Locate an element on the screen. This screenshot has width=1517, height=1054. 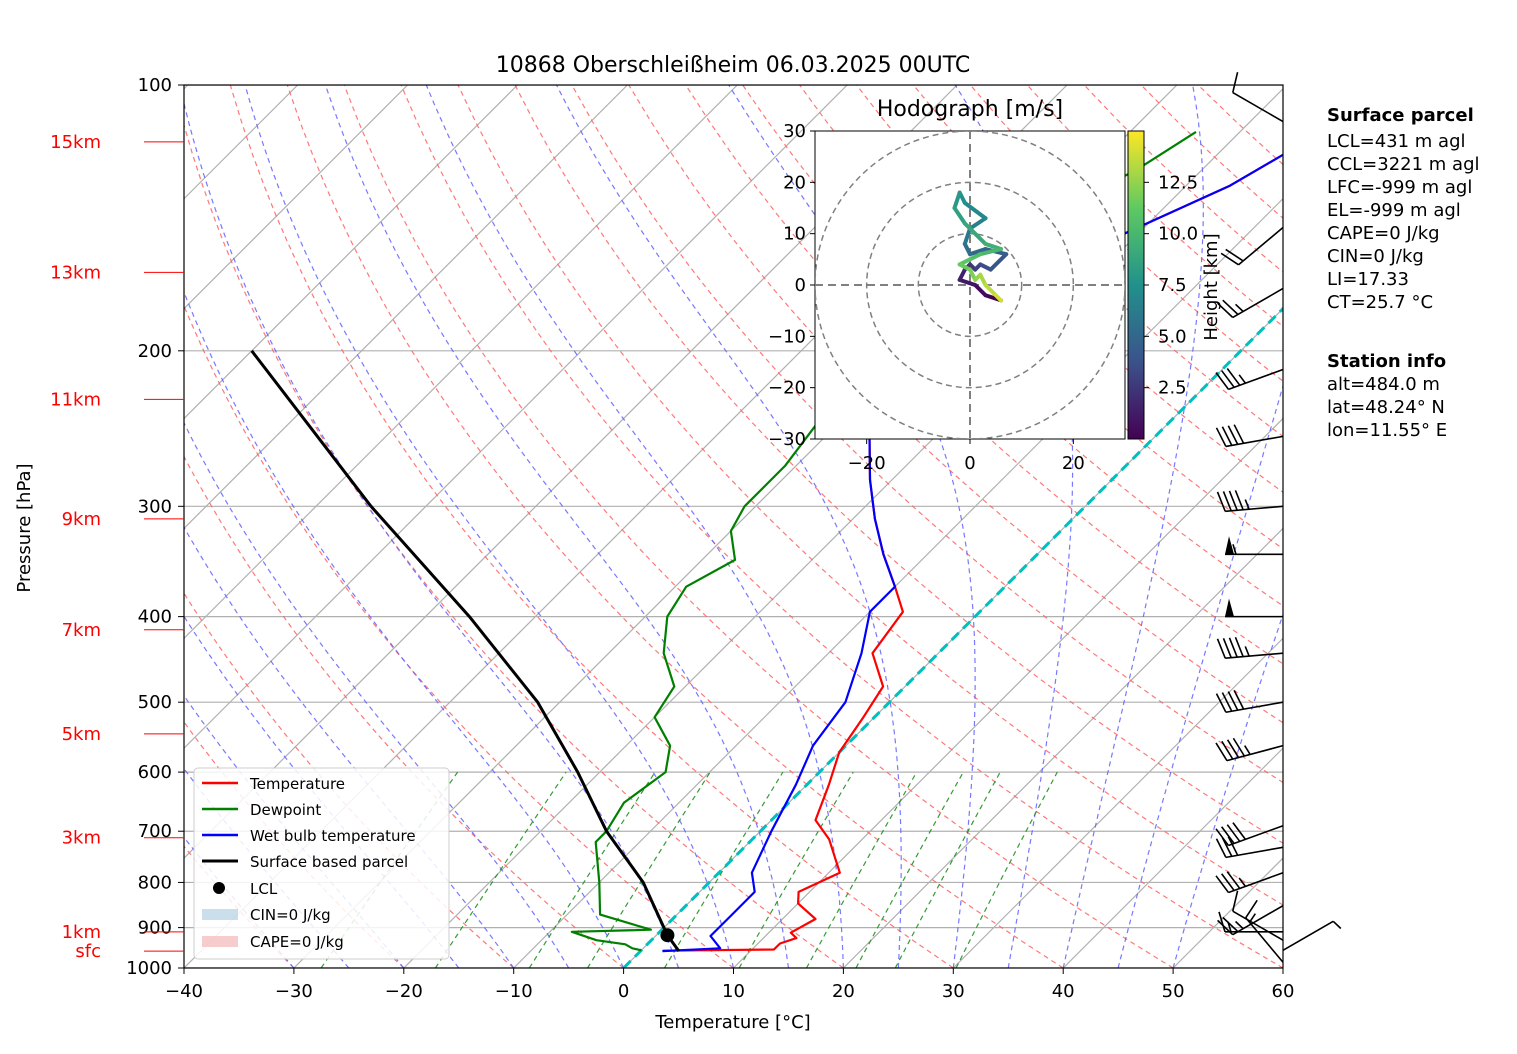
height-label: 1km is located at coordinates (81, 932).